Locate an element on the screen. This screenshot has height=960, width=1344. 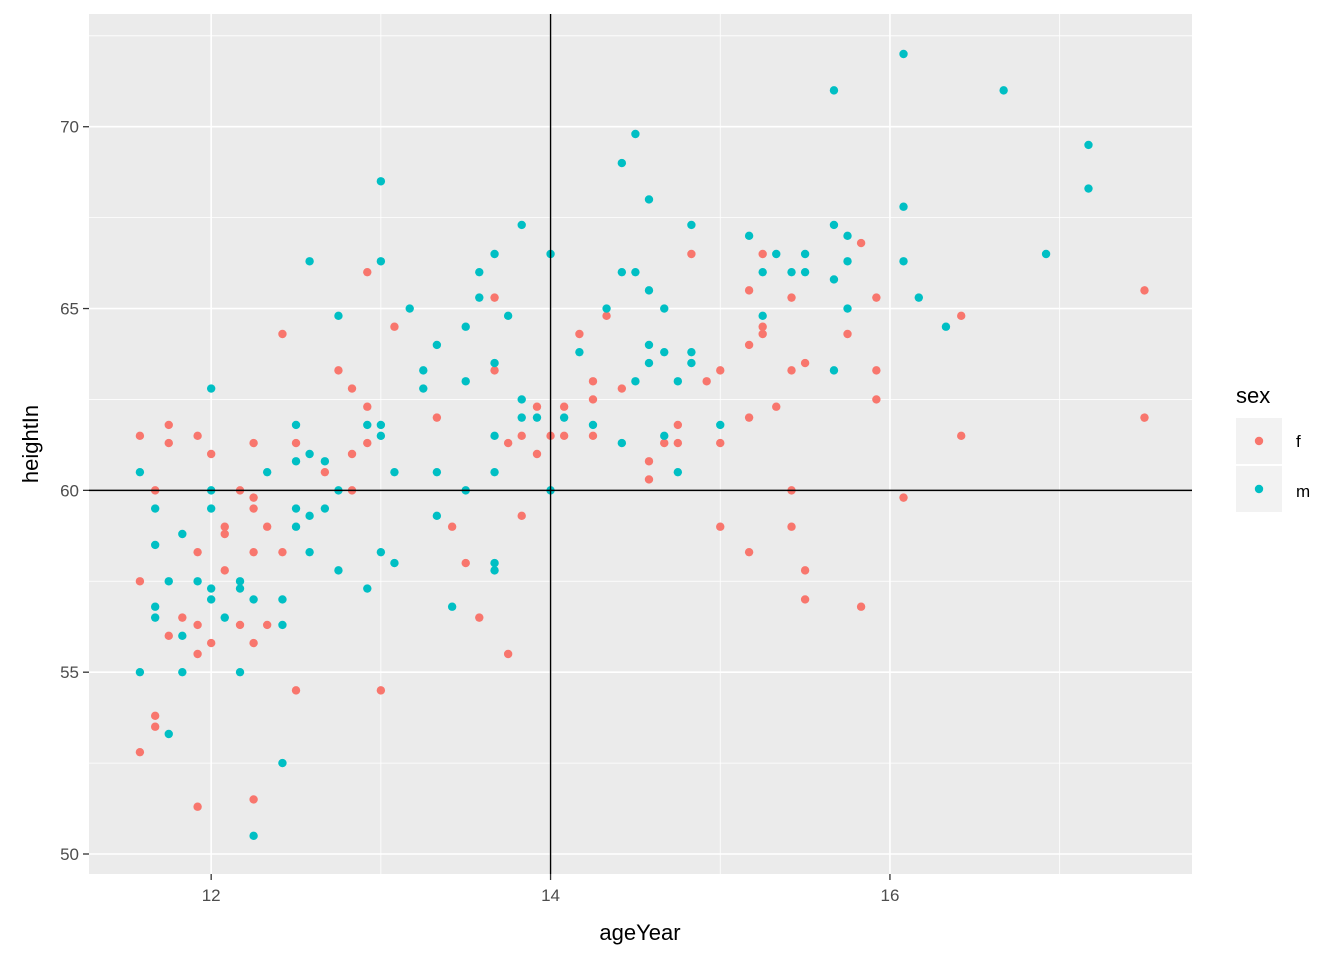
x-tick-label: 12 is located at coordinates (211, 895).